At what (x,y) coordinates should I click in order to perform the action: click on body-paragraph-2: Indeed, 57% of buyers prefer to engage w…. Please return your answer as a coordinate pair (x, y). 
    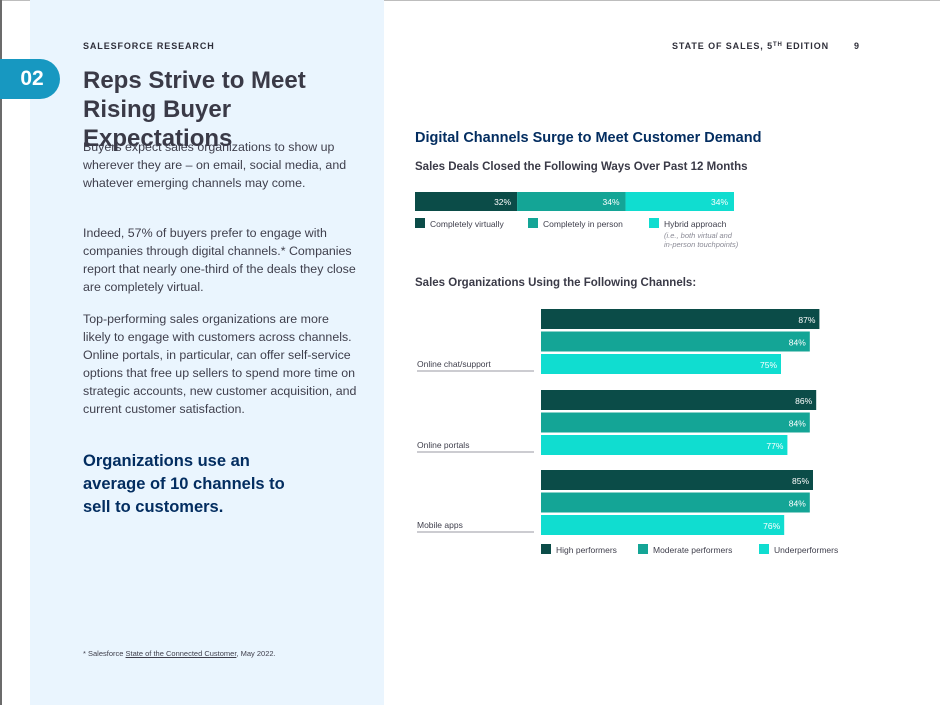
    Looking at the image, I should click on (219, 260).